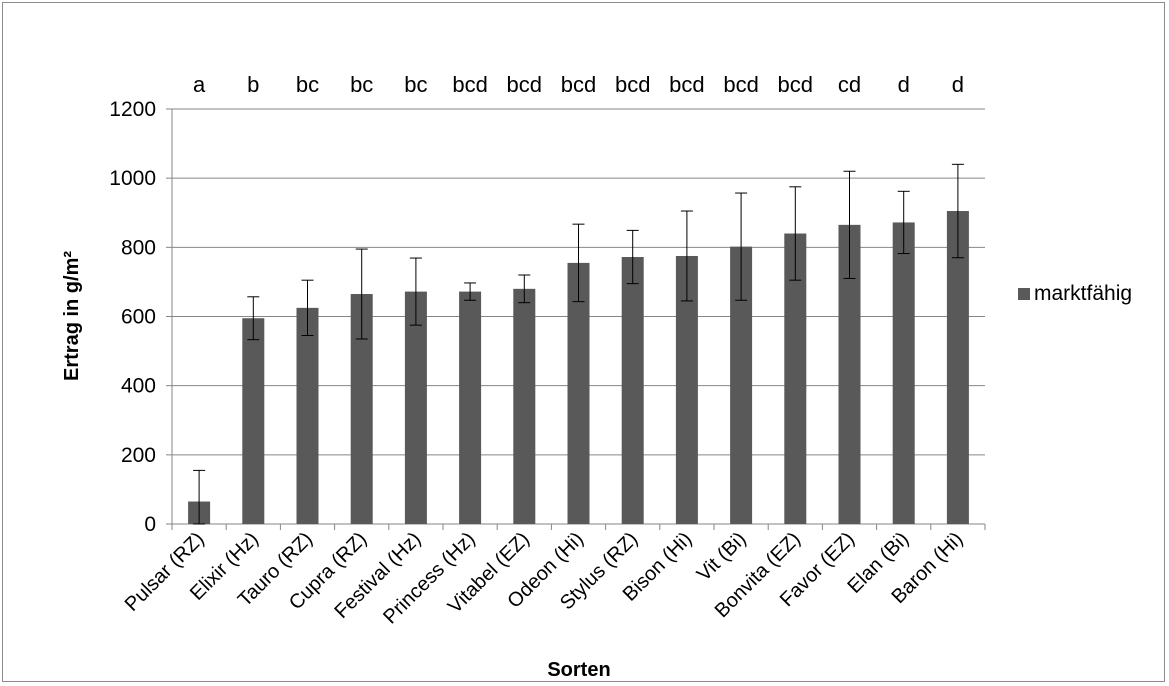  I want to click on significance-letters: a b bc bc bc bcd bcd bcd bcd bcd bcd bcd cd d d, so click(578, 84).